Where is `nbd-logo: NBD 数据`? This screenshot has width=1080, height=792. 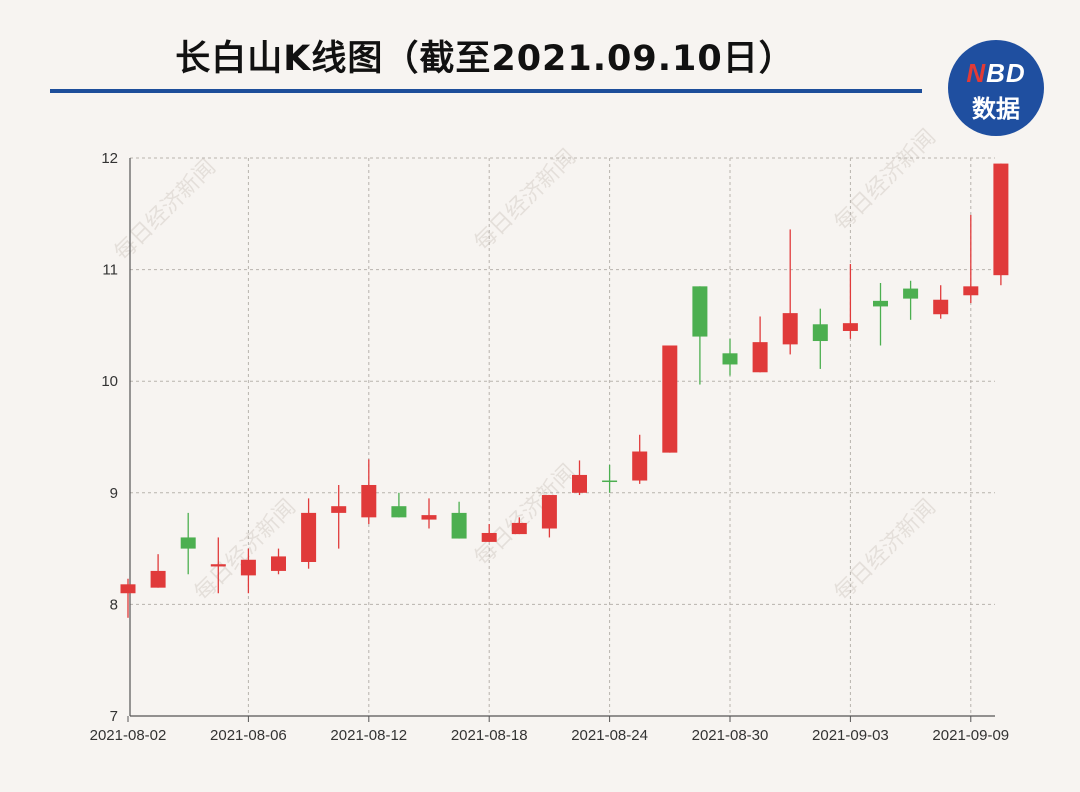 nbd-logo: NBD 数据 is located at coordinates (996, 88).